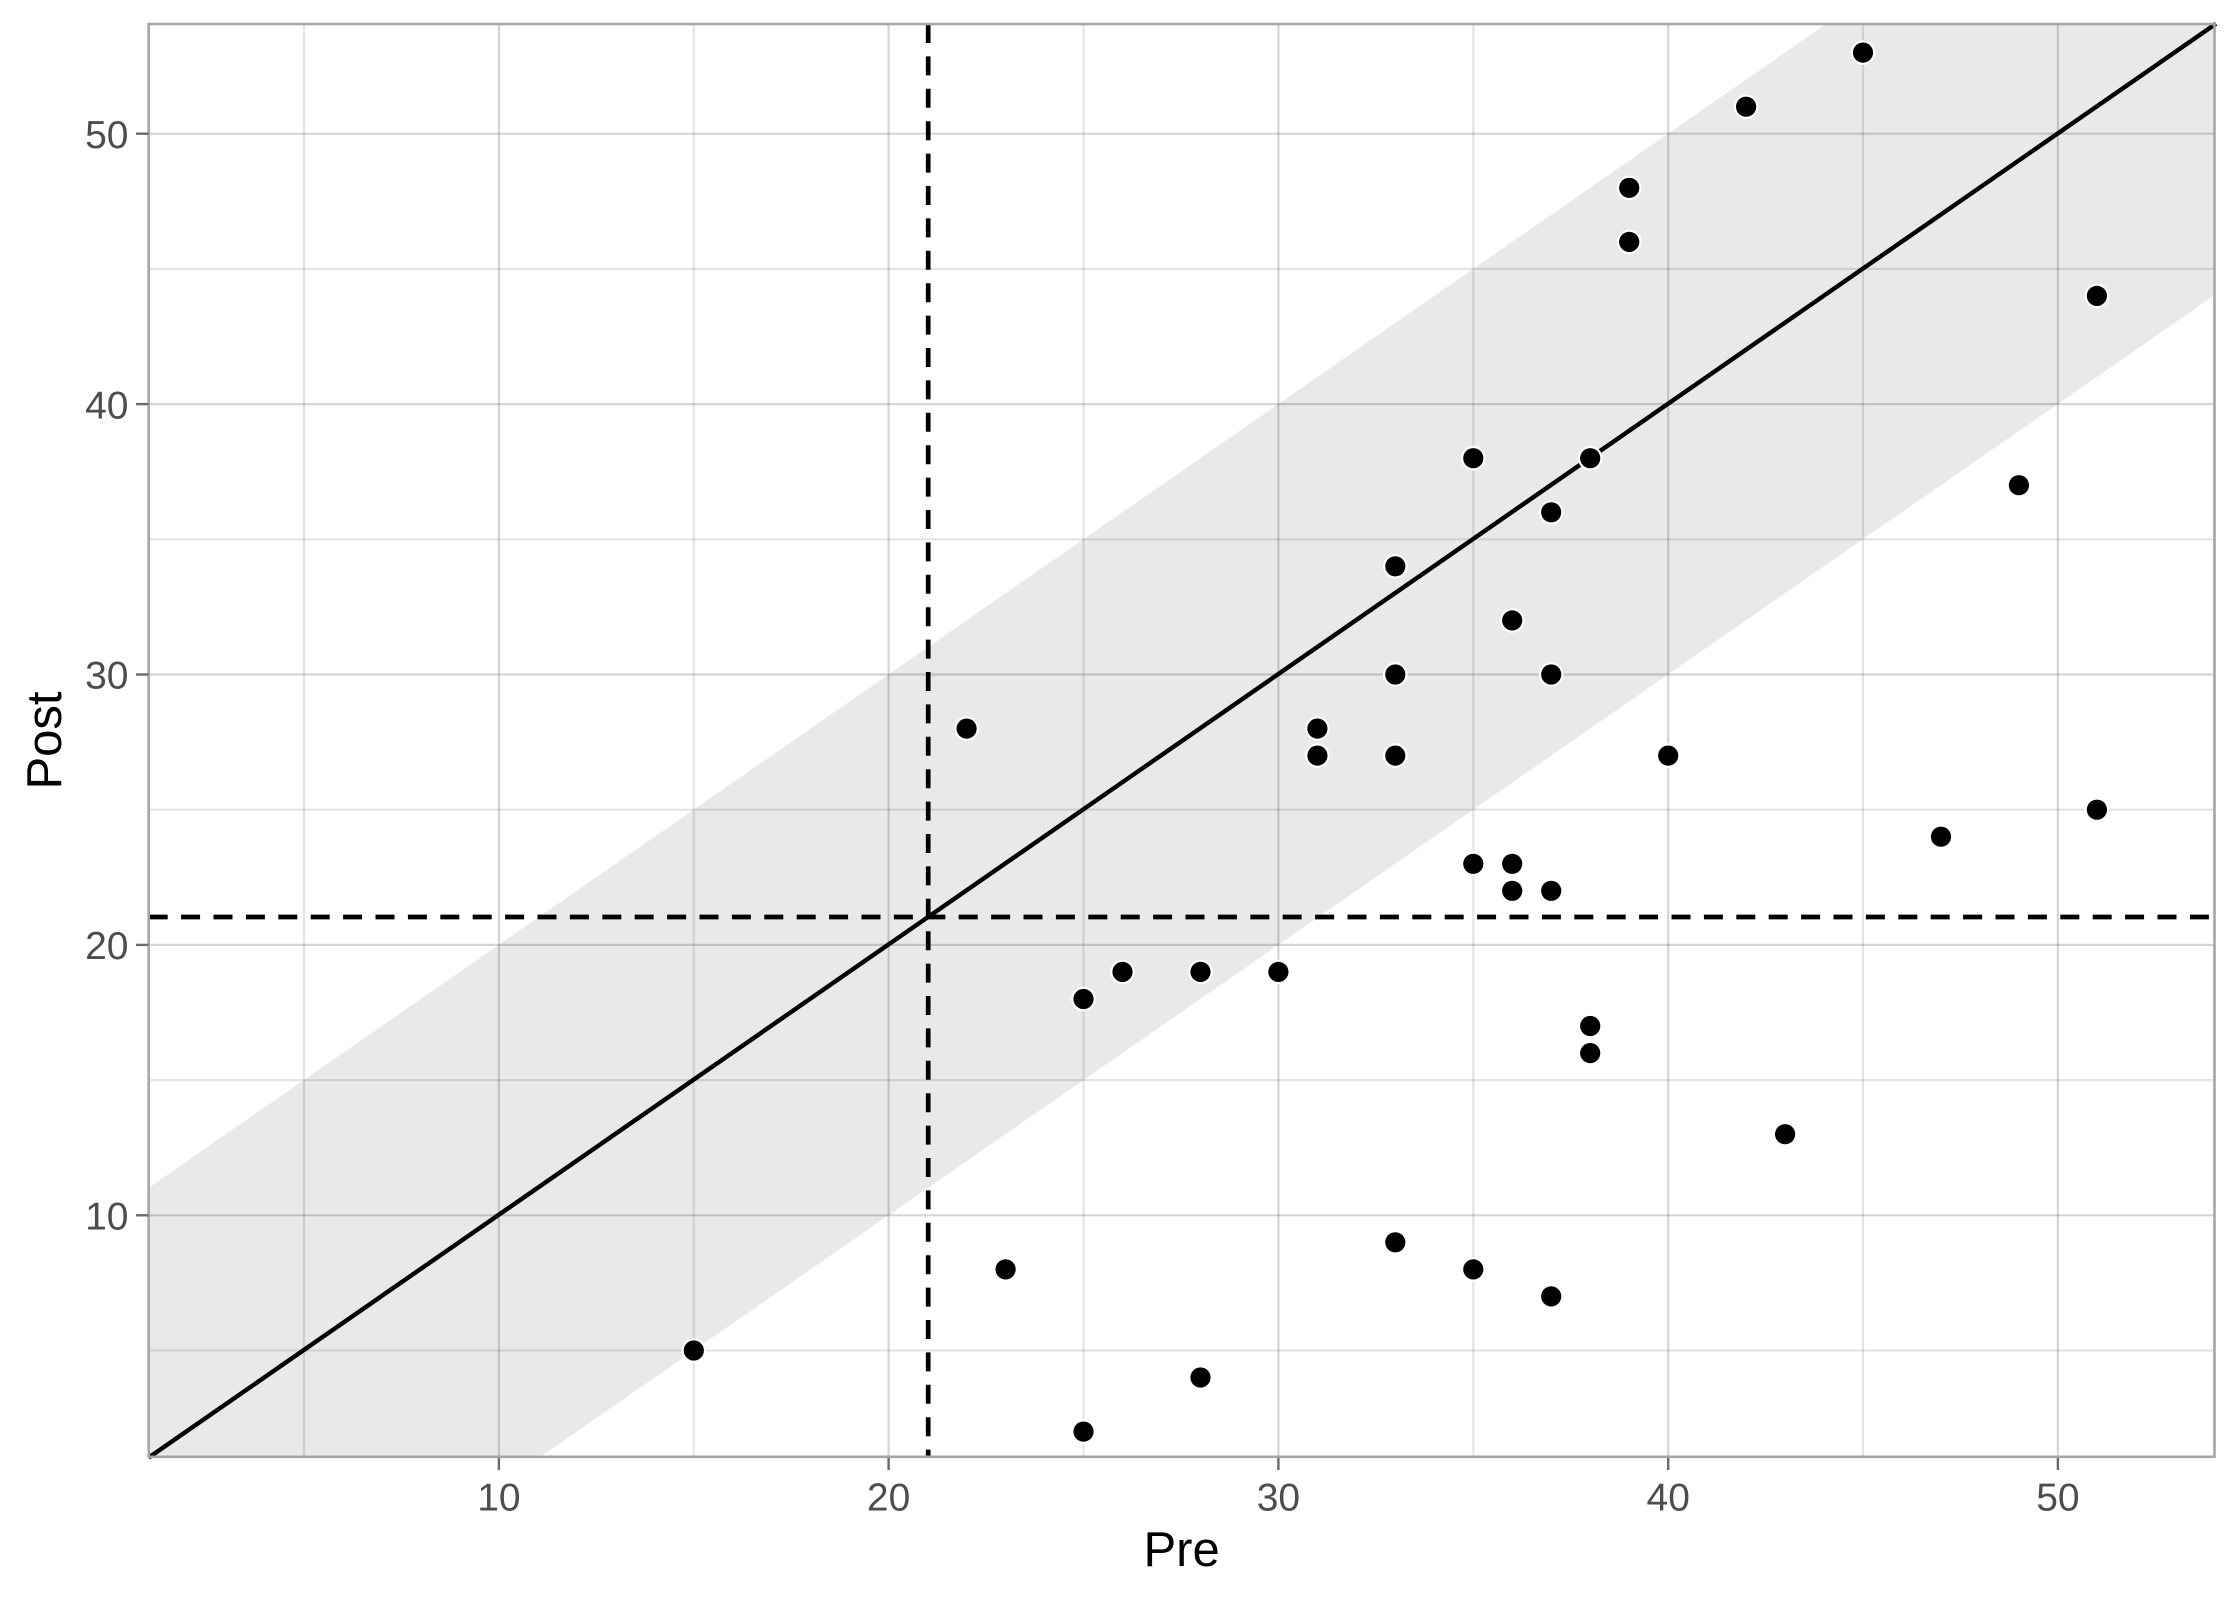 The image size is (2240, 1600). I want to click on svg-text: Post, so click(45, 740).